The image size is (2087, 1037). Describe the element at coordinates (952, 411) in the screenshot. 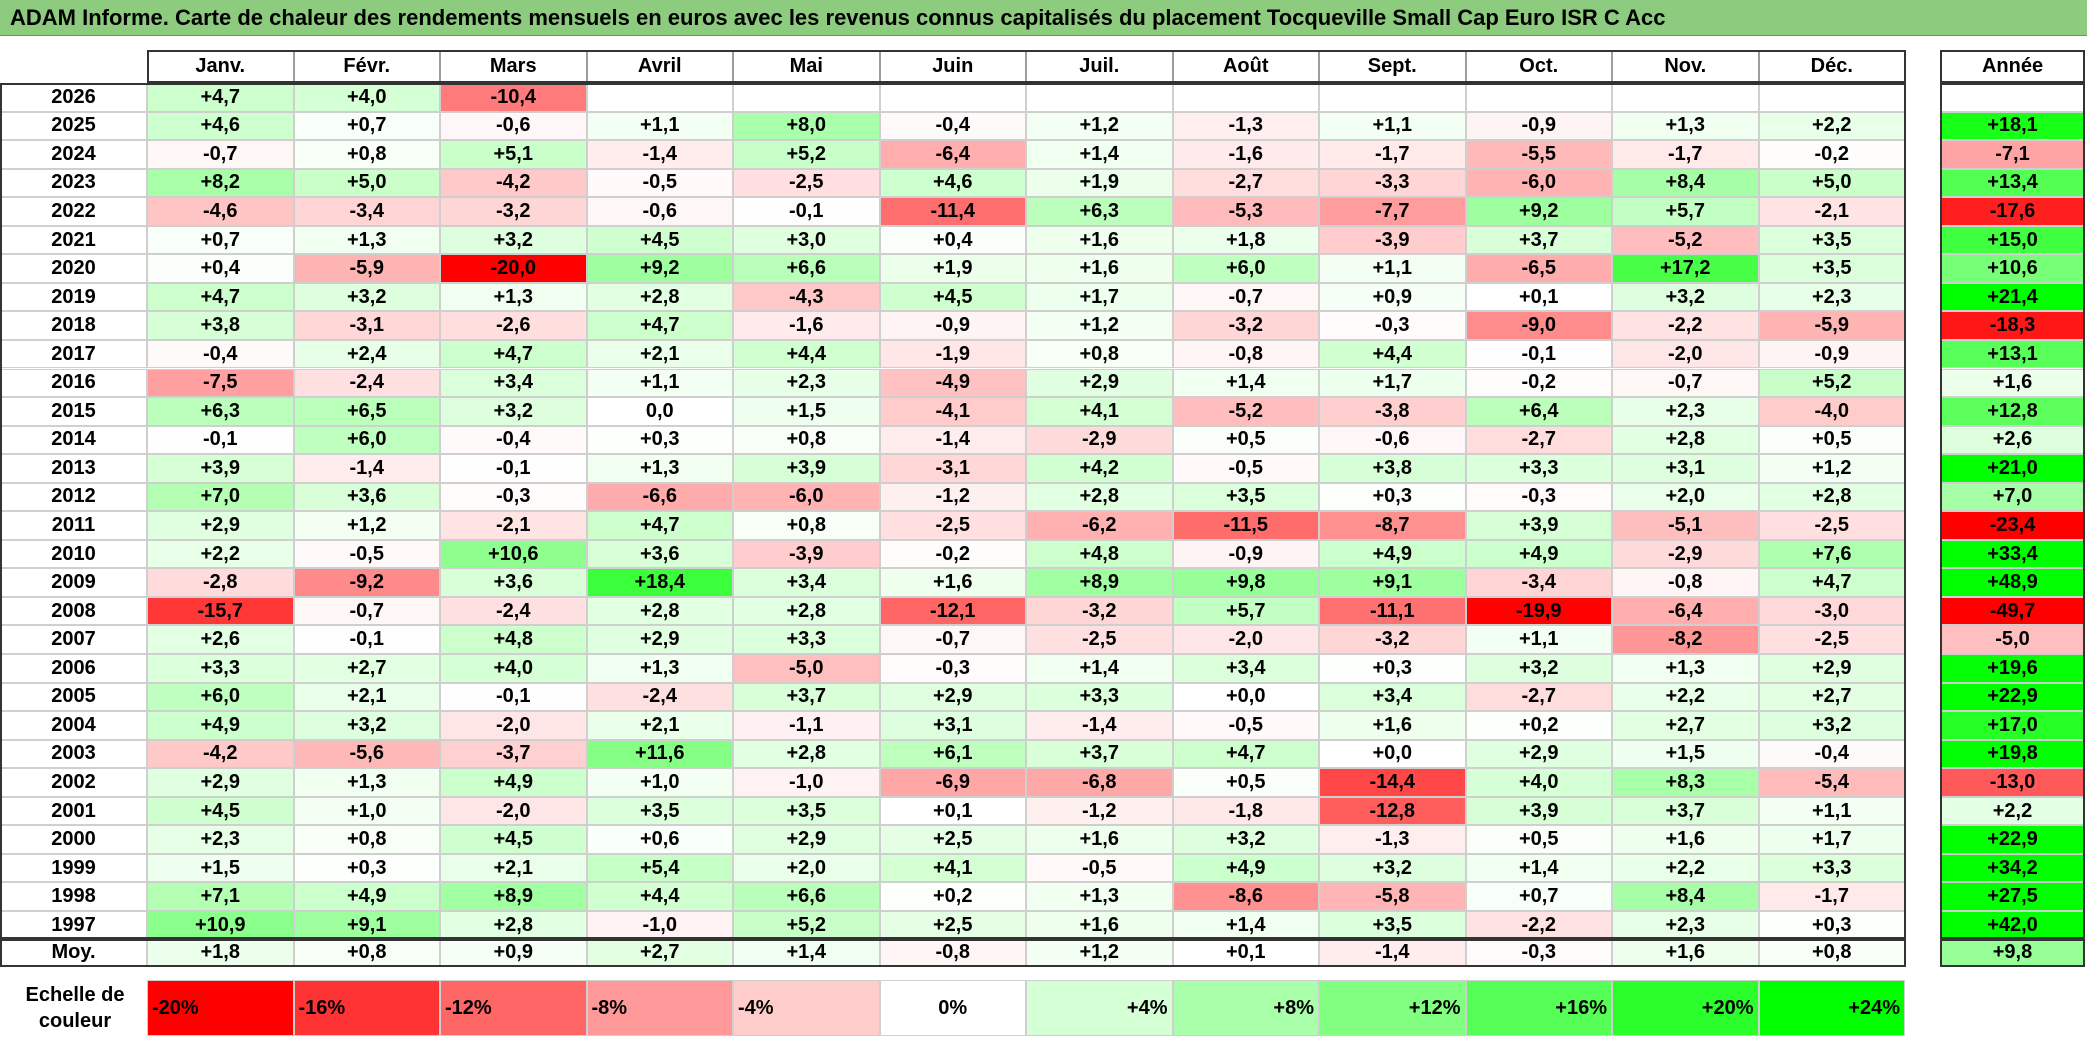

I see `heatmap-cell: -4,1` at that location.